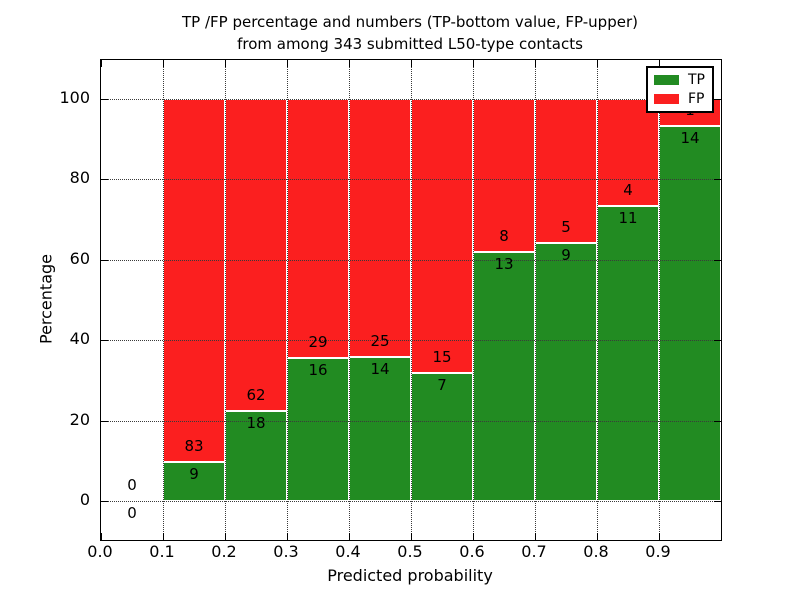 The width and height of the screenshot is (800, 600). What do you see at coordinates (74, 97) in the screenshot?
I see `y-tick-label: 100` at bounding box center [74, 97].